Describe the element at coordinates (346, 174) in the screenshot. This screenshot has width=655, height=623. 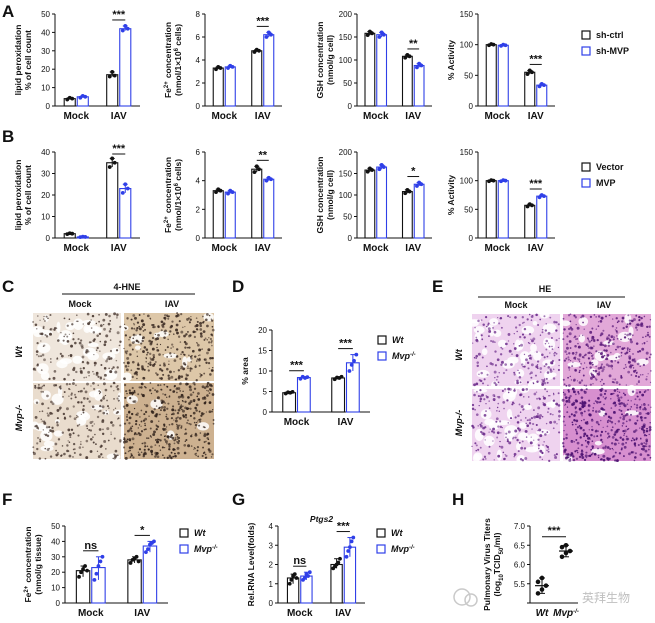
I see `y-tick-label-b3-3: 150` at that location.